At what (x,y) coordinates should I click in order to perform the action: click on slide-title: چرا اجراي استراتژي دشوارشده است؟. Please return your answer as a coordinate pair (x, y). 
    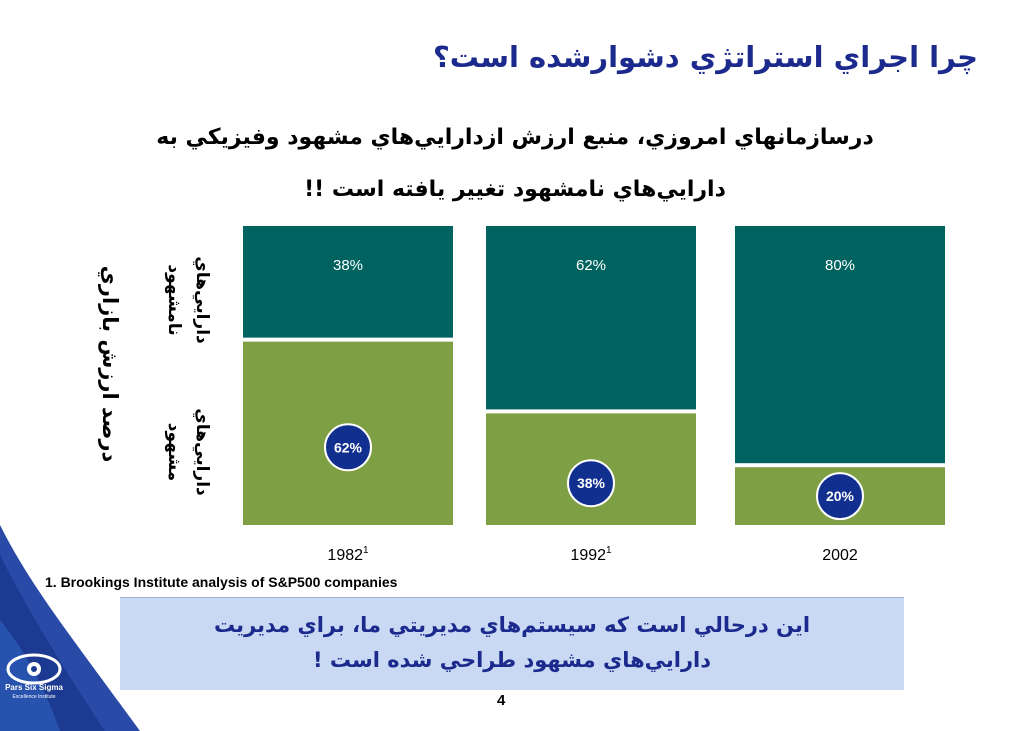
    Looking at the image, I should click on (705, 57).